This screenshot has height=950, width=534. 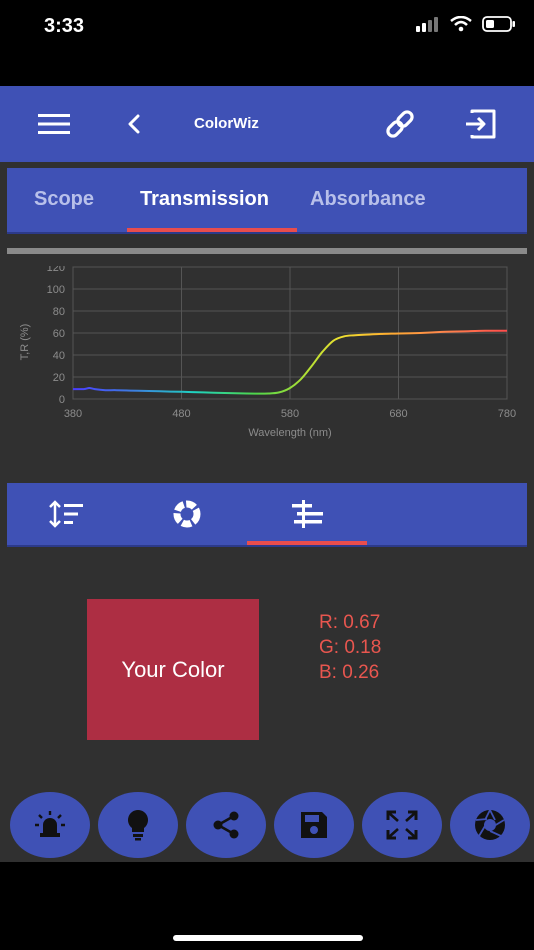 I want to click on x-tick-label: 780, so click(x=507, y=414).